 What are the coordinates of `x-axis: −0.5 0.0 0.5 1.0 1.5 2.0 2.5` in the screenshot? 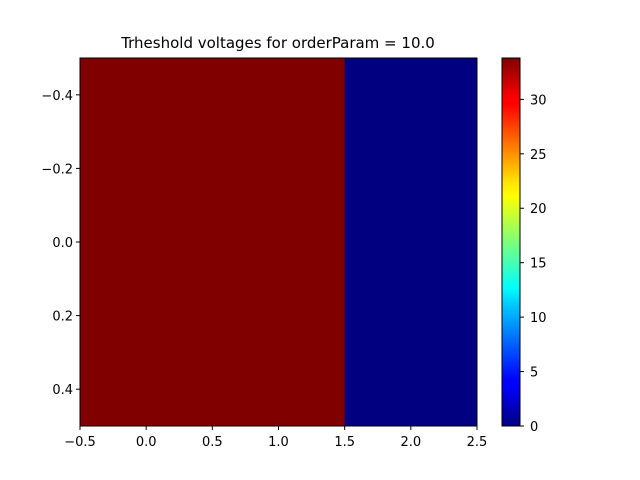 It's located at (275, 438).